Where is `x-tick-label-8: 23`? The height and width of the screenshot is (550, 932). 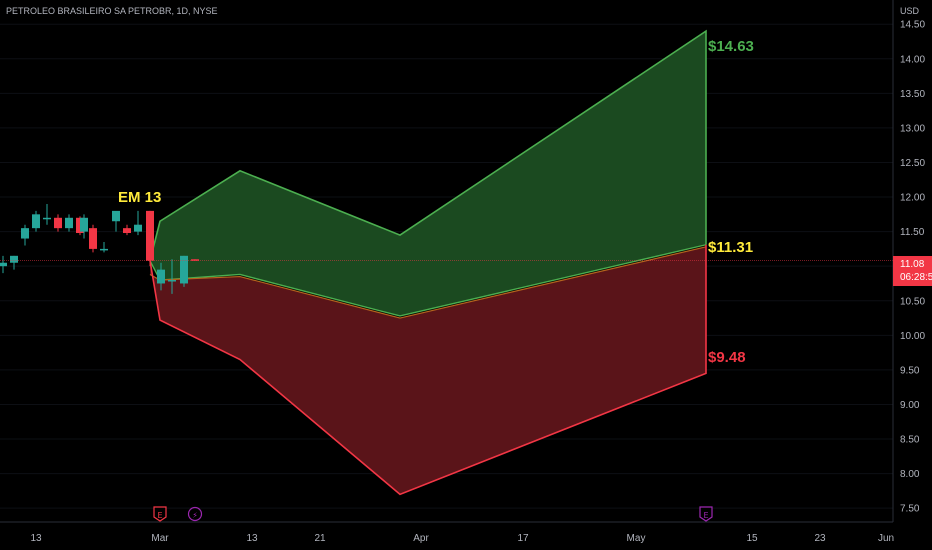
x-tick-label-8: 23 is located at coordinates (820, 538).